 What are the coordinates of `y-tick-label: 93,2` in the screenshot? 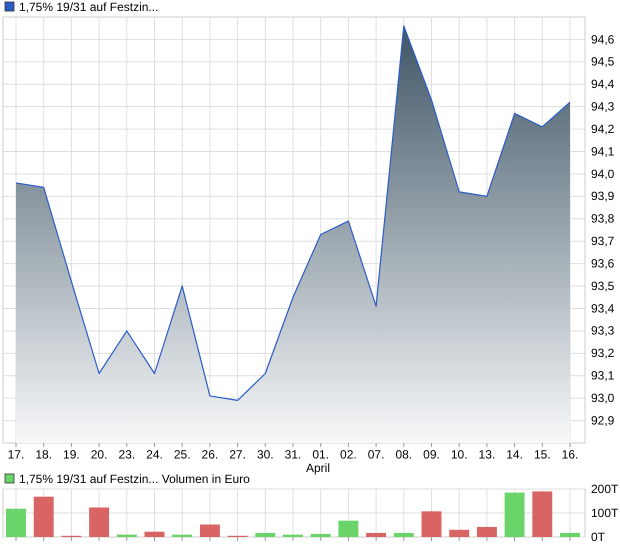 It's located at (603, 353).